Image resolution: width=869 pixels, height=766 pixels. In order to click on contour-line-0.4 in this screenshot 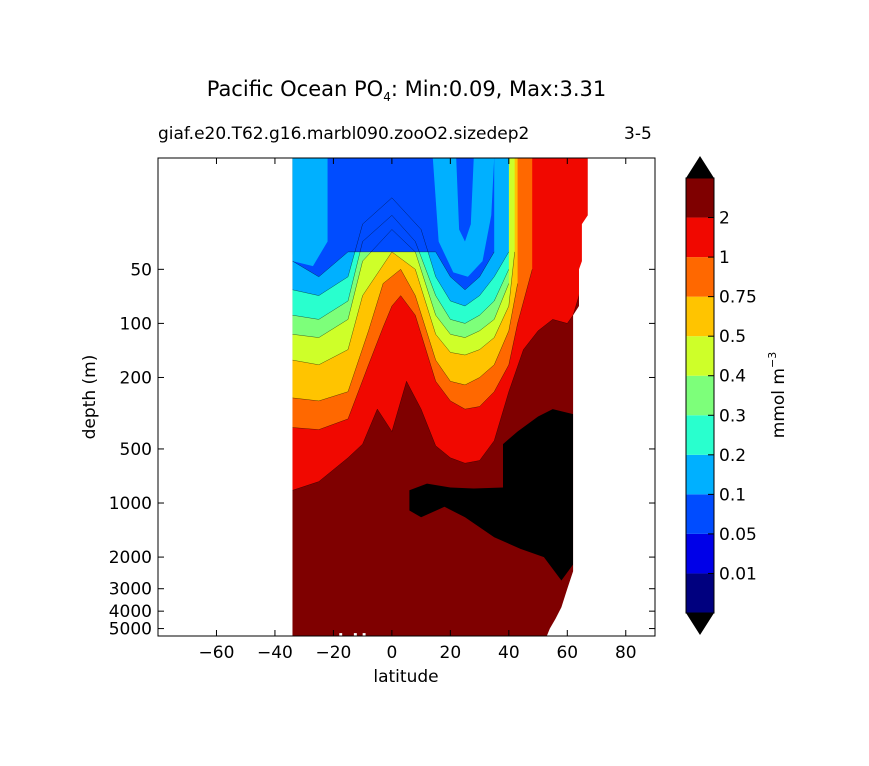, I will do `click(401, 283)`.